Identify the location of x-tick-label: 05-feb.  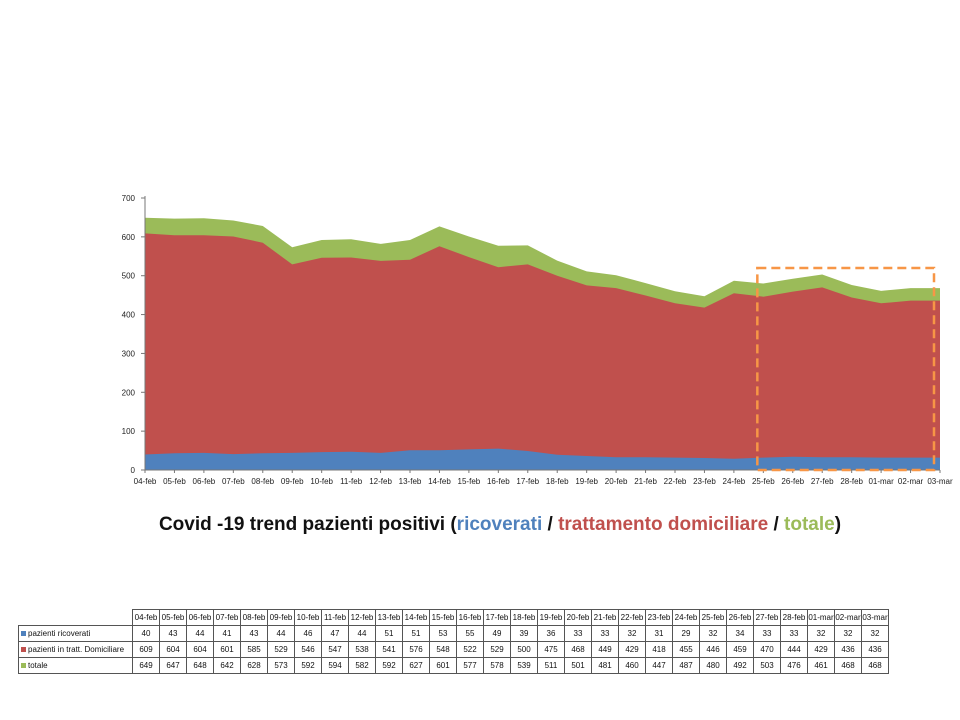
(174, 481).